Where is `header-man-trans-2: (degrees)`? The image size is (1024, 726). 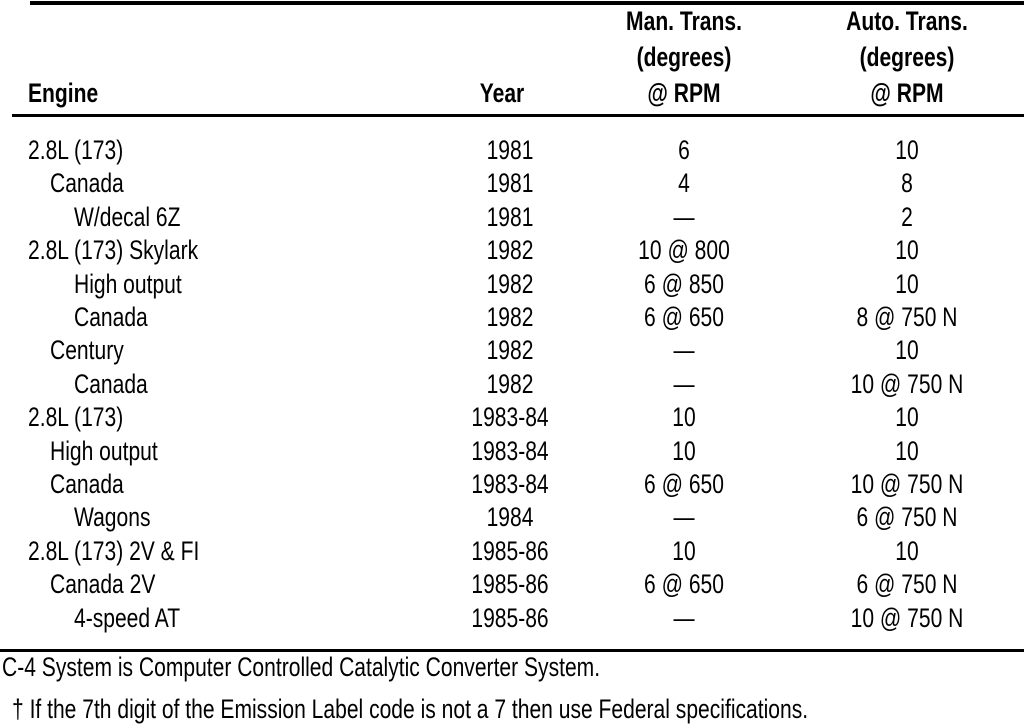 header-man-trans-2: (degrees) is located at coordinates (684, 57).